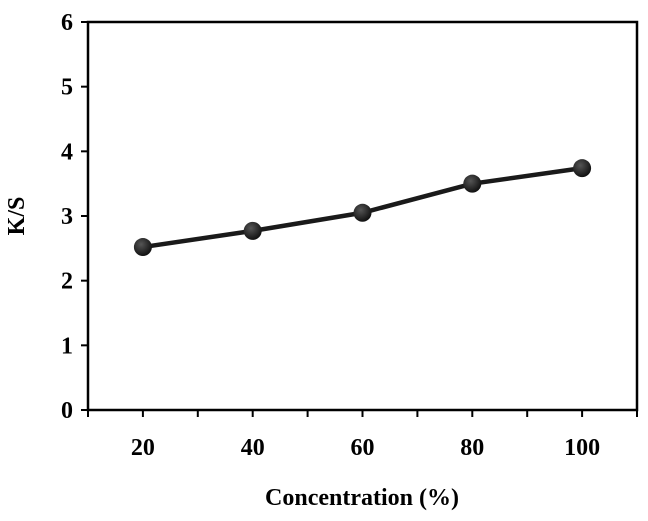  What do you see at coordinates (67, 346) in the screenshot?
I see `y-tick-label: 1` at bounding box center [67, 346].